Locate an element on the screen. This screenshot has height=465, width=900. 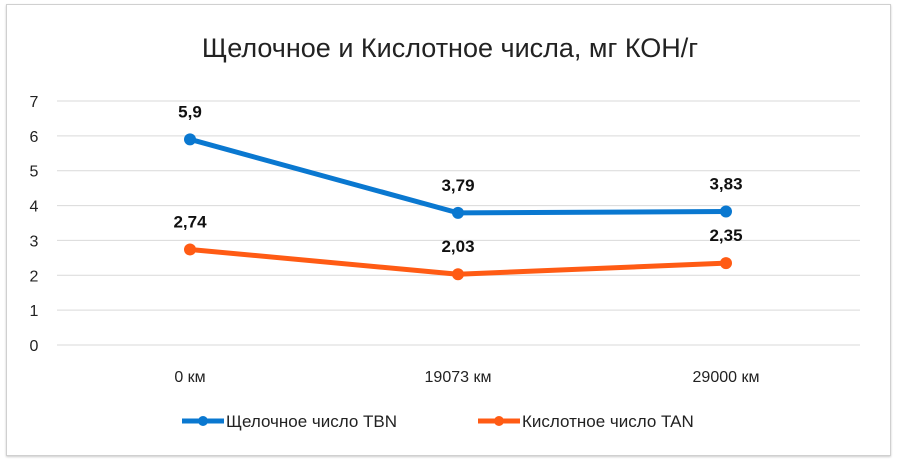
data-label: 2,35 is located at coordinates (725, 235).